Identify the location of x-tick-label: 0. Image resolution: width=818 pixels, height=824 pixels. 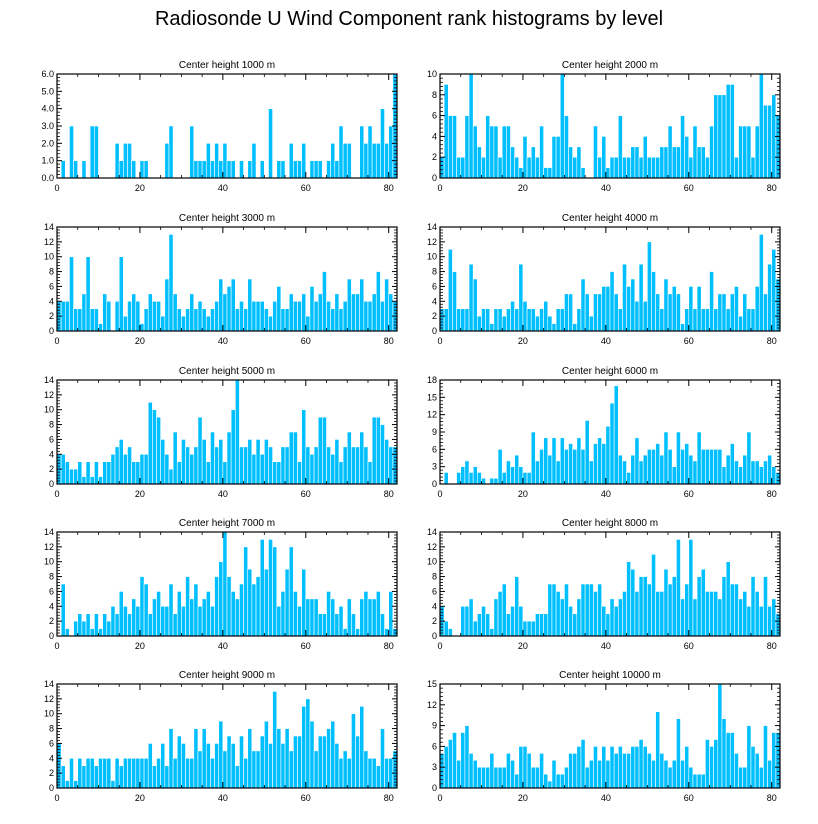
(439, 188).